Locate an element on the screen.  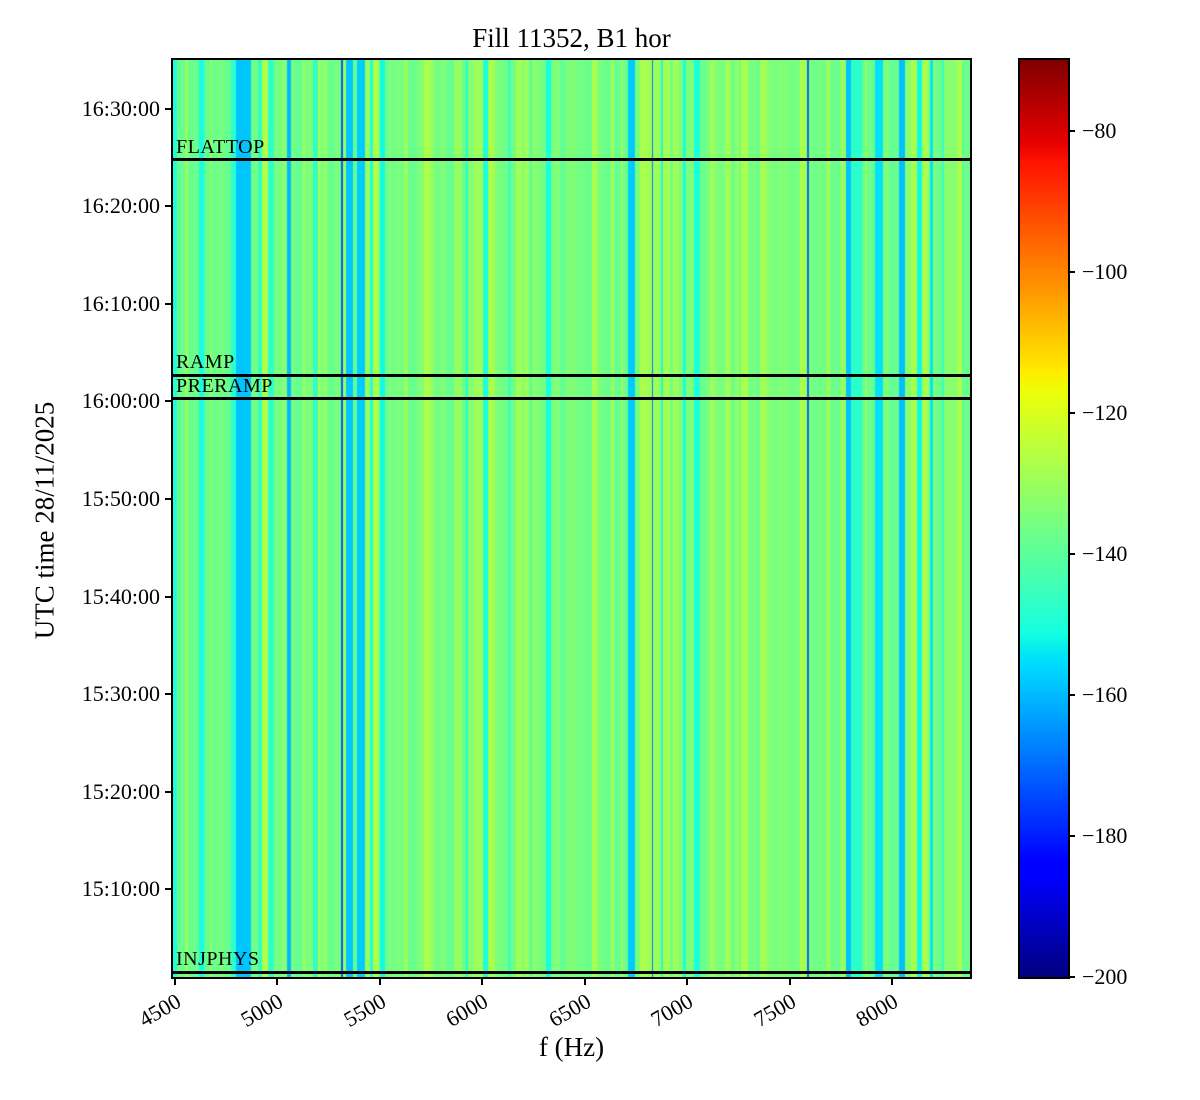
event-line-ramp is located at coordinates (571, 375).